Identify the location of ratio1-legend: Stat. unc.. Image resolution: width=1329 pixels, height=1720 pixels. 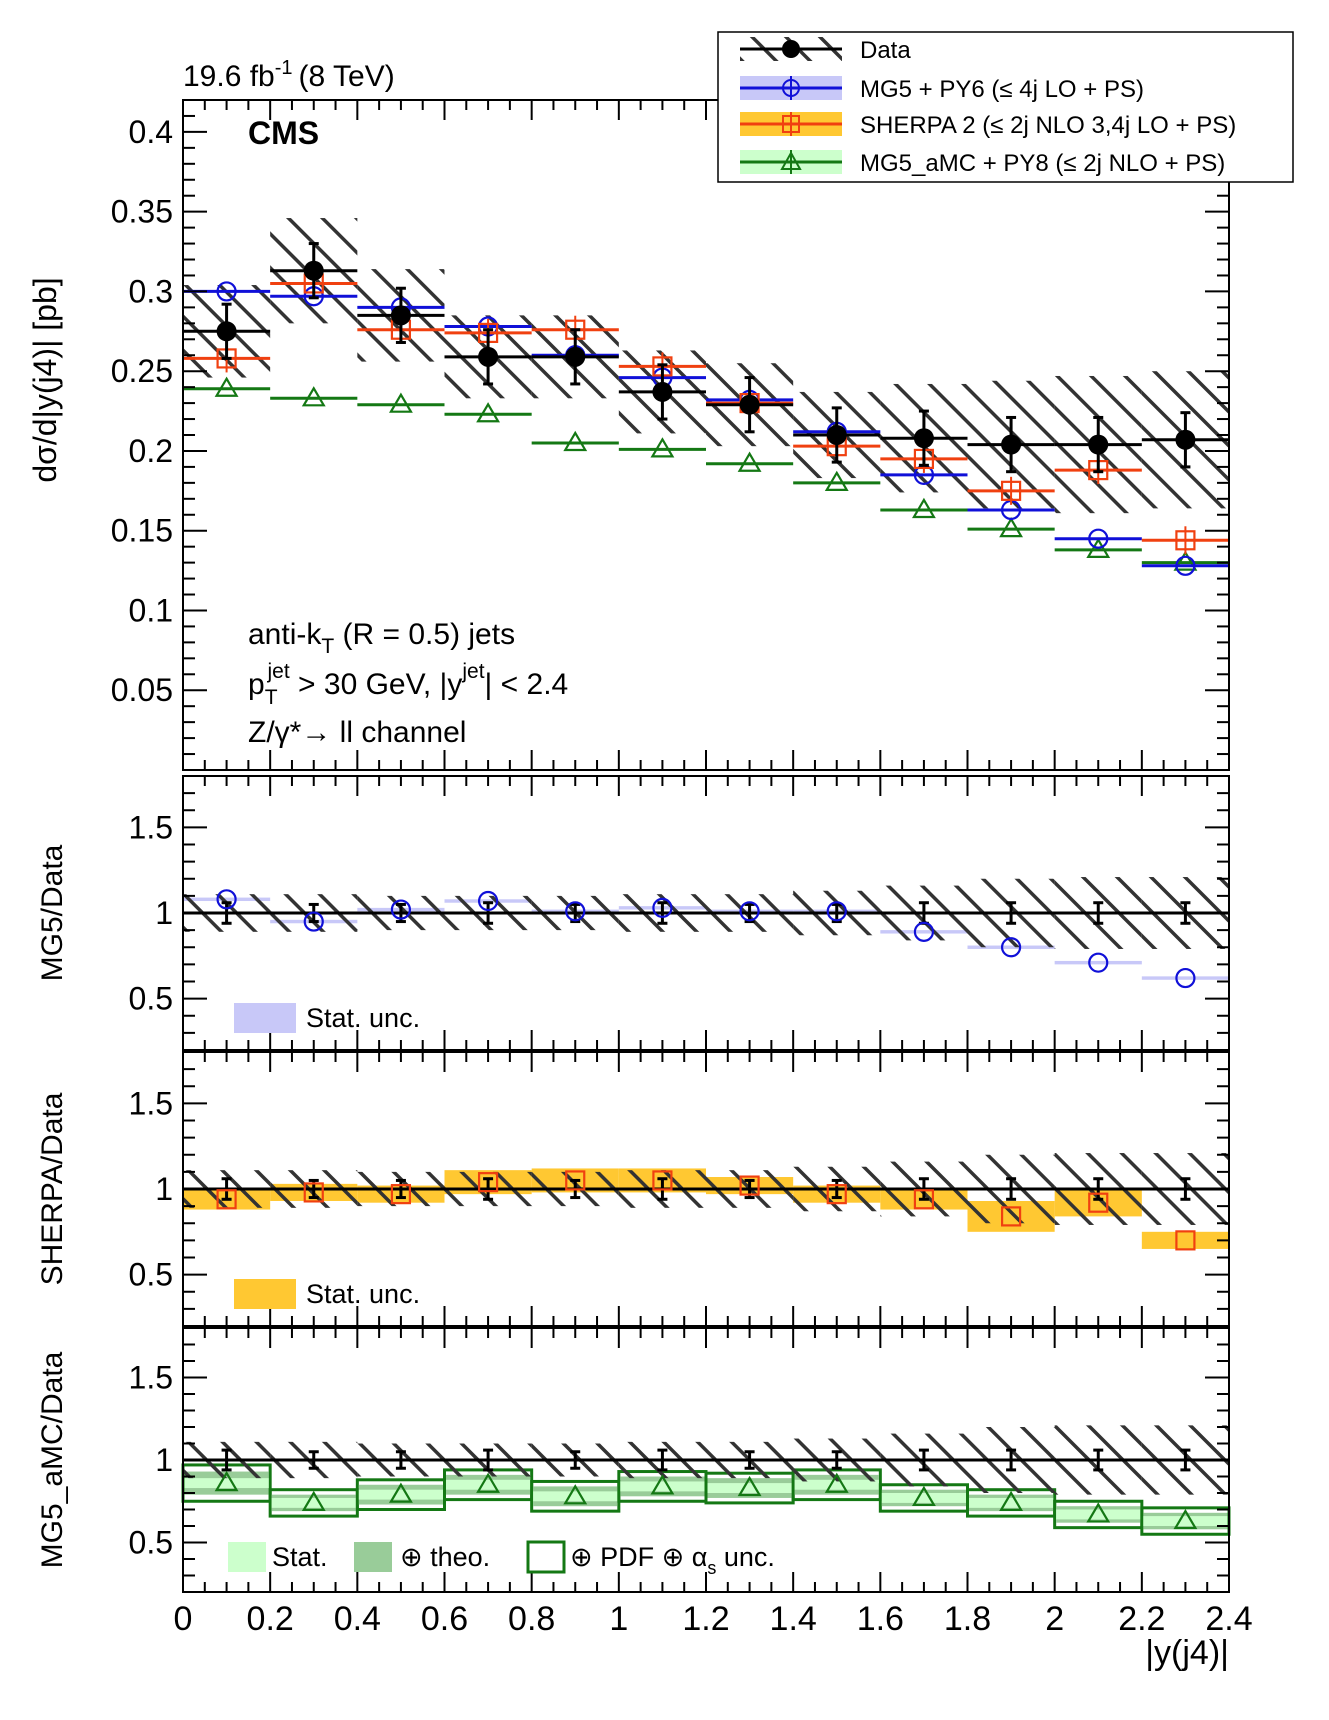
(327, 1018).